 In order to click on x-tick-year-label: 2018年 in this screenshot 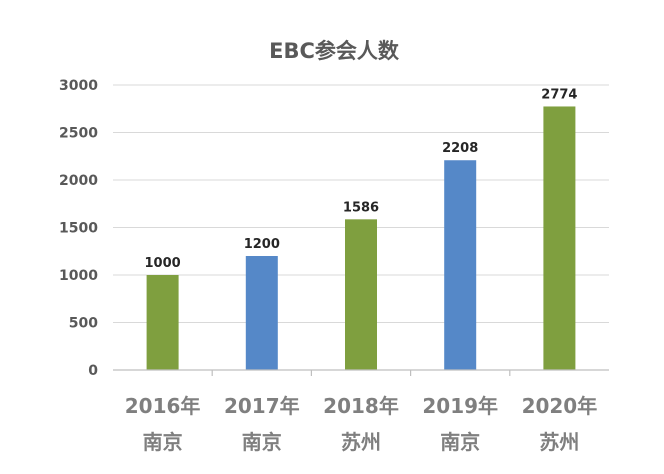, I will do `click(361, 406)`.